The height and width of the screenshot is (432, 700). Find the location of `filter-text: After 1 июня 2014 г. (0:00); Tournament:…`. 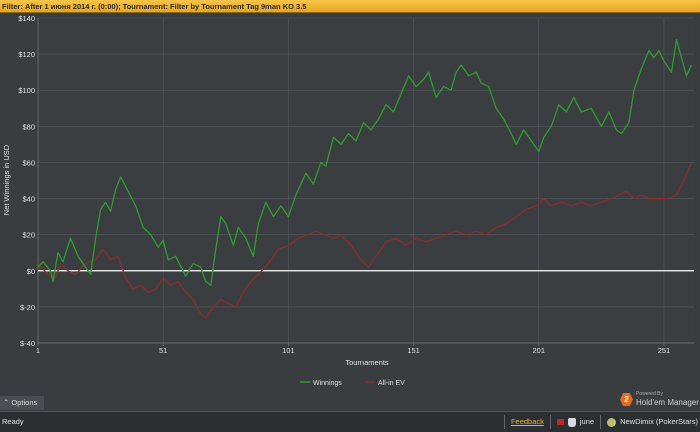

filter-text: After 1 июня 2014 г. (0:00); Tournament:… is located at coordinates (165, 6).